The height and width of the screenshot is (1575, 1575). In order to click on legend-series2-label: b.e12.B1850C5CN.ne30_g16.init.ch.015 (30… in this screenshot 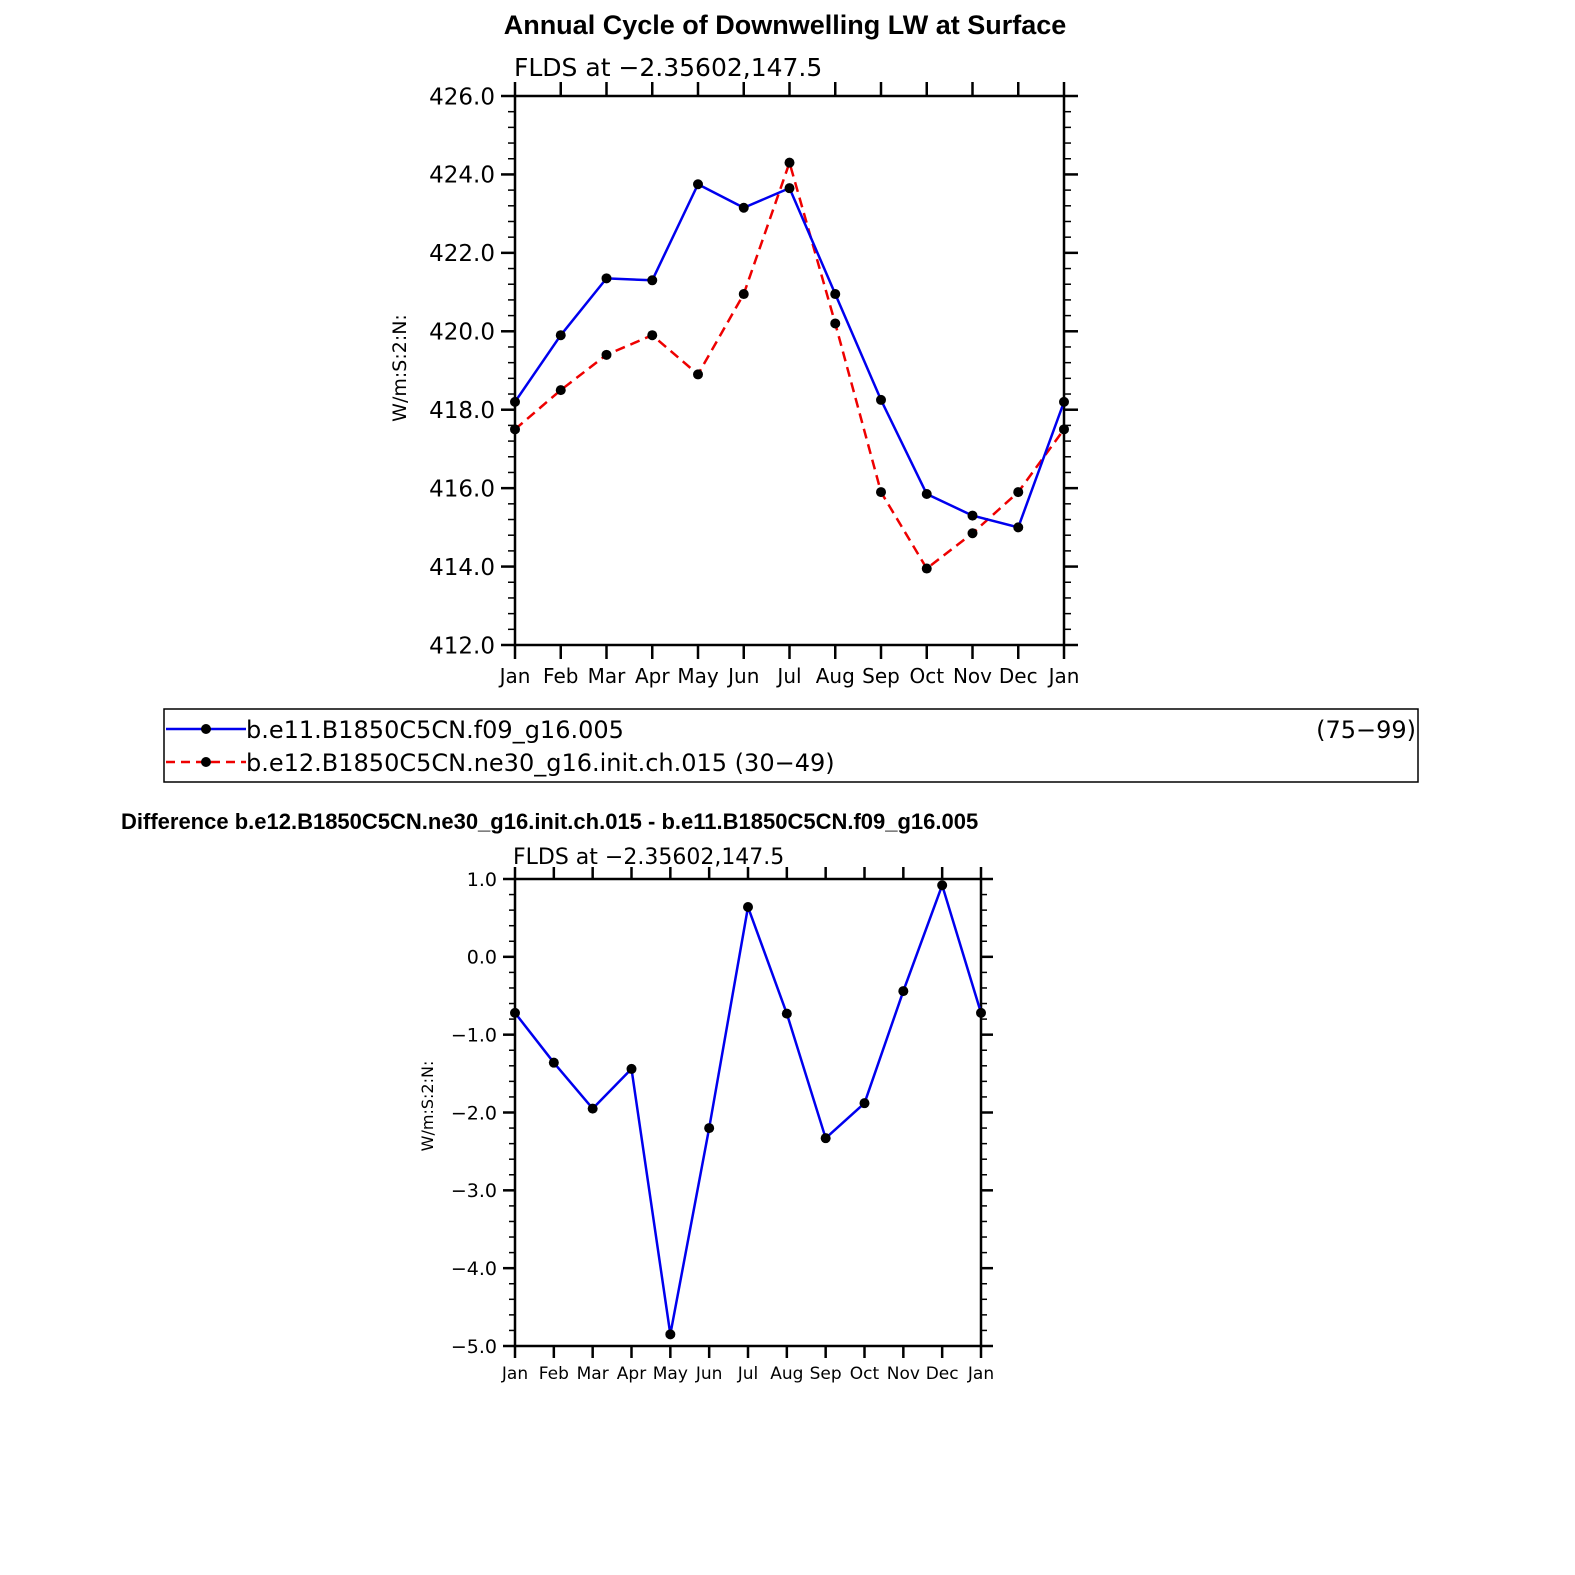, I will do `click(540, 763)`.